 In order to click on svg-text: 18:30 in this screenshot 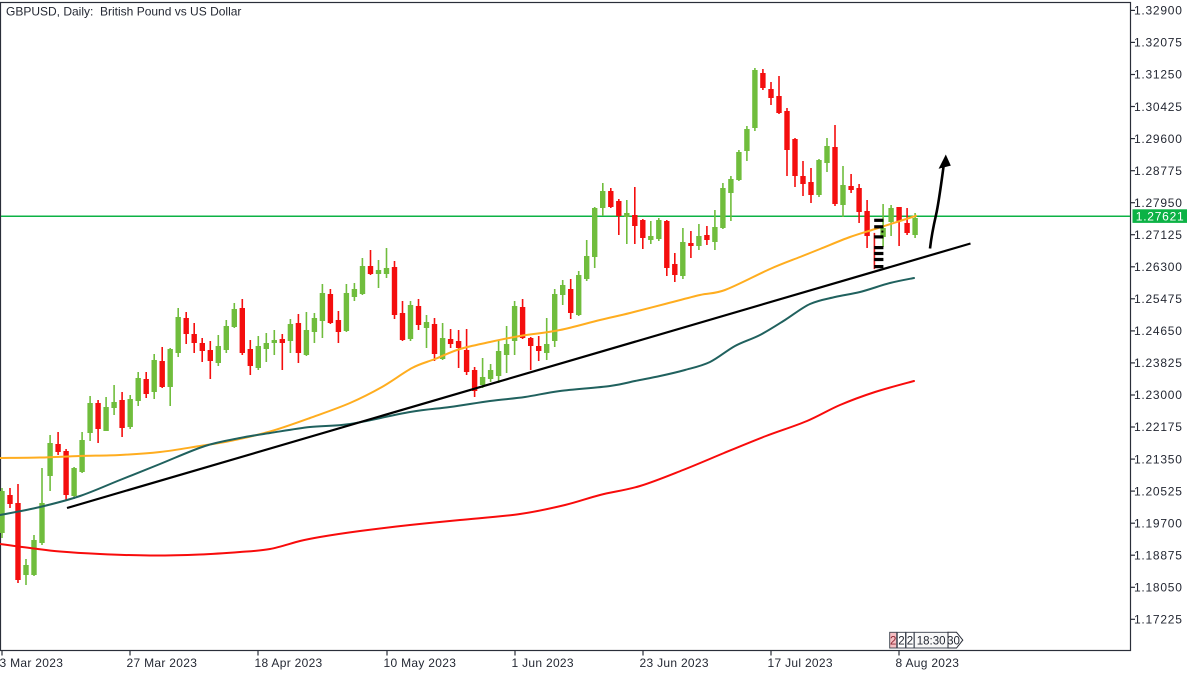, I will do `click(931, 641)`.